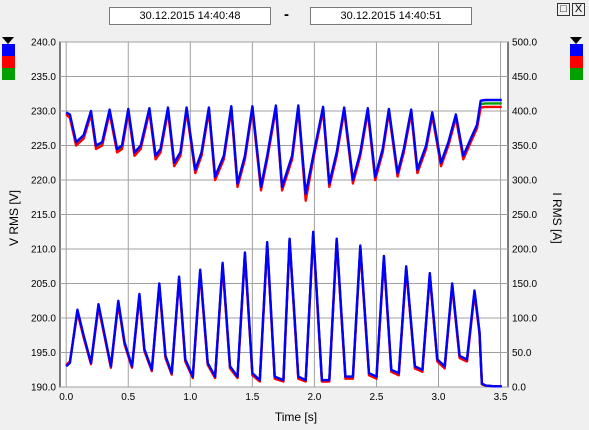 This screenshot has height=430, width=589. I want to click on left-tick-label: 195.0, so click(43, 353).